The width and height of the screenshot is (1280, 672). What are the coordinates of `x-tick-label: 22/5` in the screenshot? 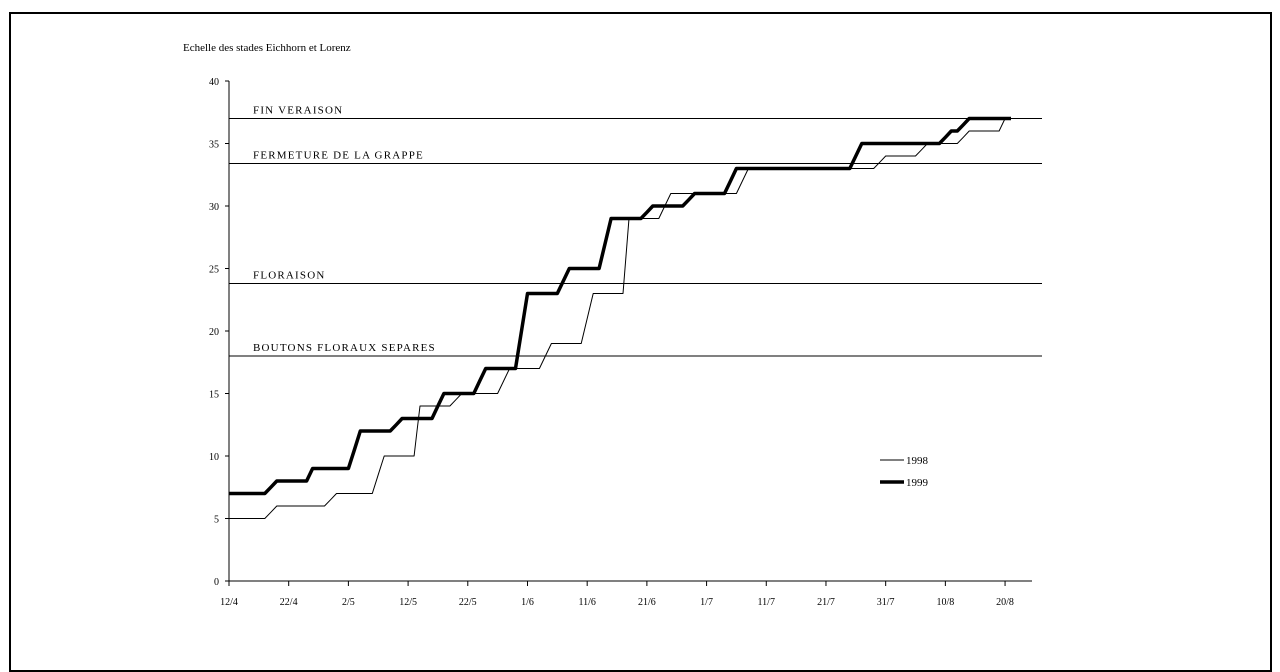 It's located at (468, 602).